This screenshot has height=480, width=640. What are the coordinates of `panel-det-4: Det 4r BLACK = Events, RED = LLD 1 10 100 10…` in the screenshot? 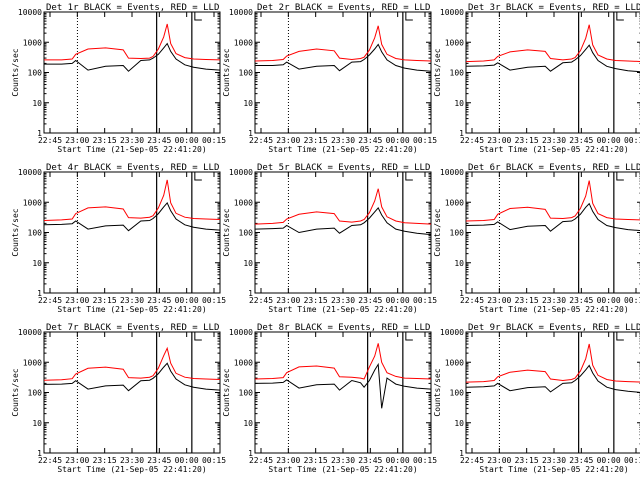 It's located at (118, 238).